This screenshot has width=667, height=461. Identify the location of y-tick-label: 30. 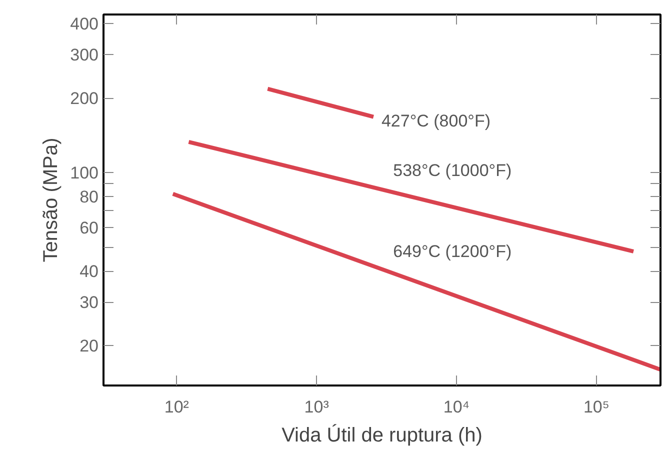
(89, 302).